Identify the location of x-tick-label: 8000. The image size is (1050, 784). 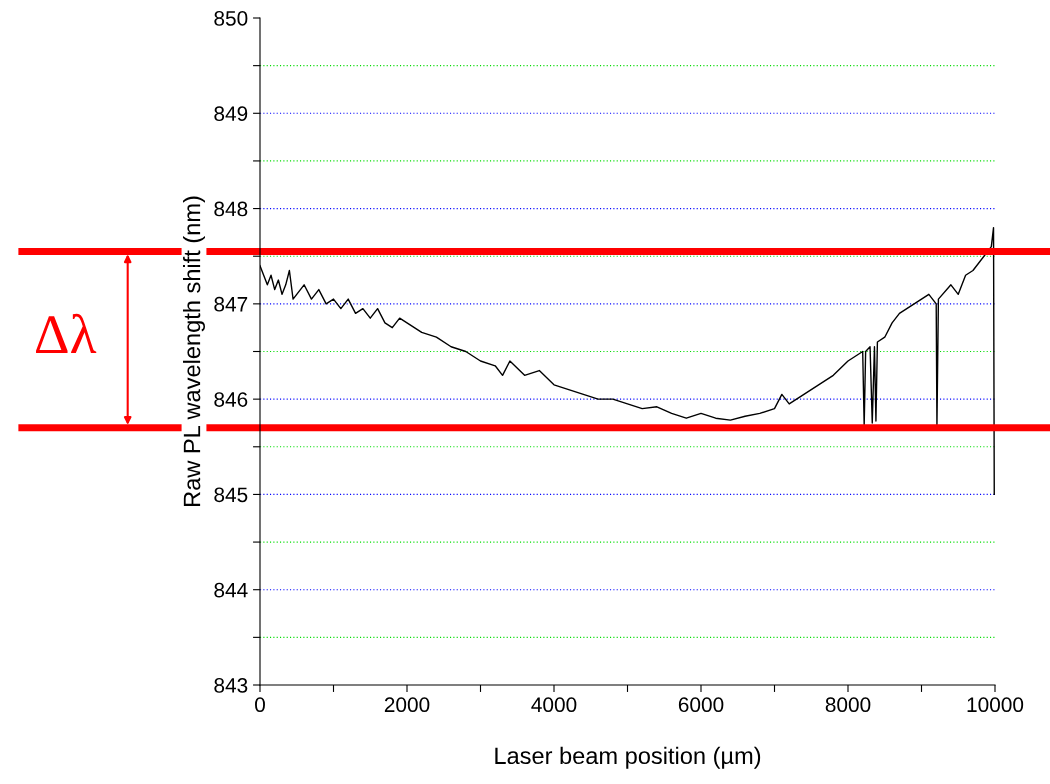
(848, 705).